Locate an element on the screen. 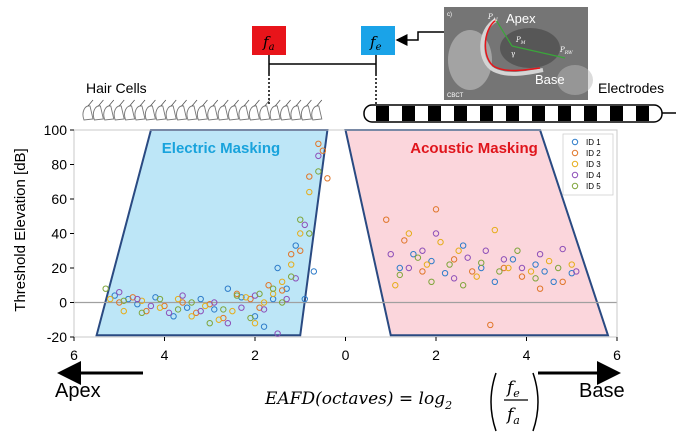  ct-dark-region is located at coordinates (530, 48).